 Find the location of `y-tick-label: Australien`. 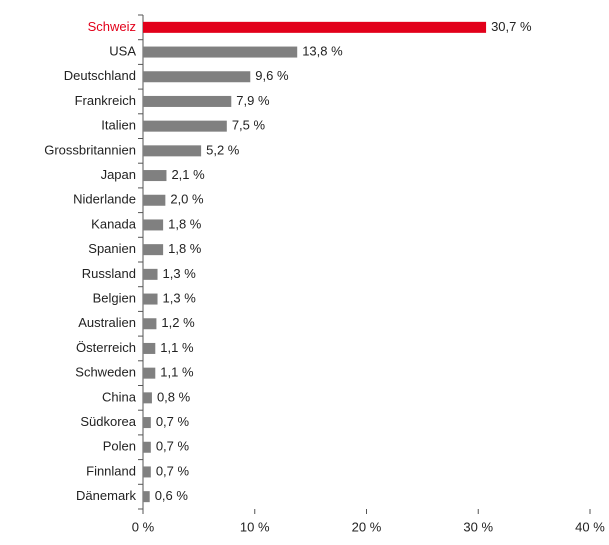

y-tick-label: Australien is located at coordinates (107, 322).